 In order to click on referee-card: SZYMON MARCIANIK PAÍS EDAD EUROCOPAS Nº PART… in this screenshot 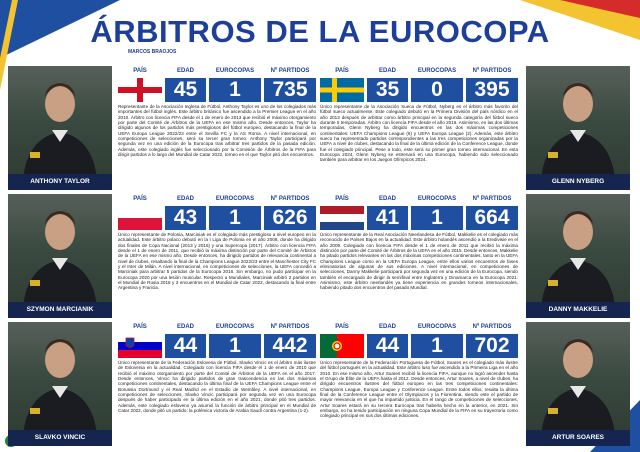, I will do `click(165, 256)`.